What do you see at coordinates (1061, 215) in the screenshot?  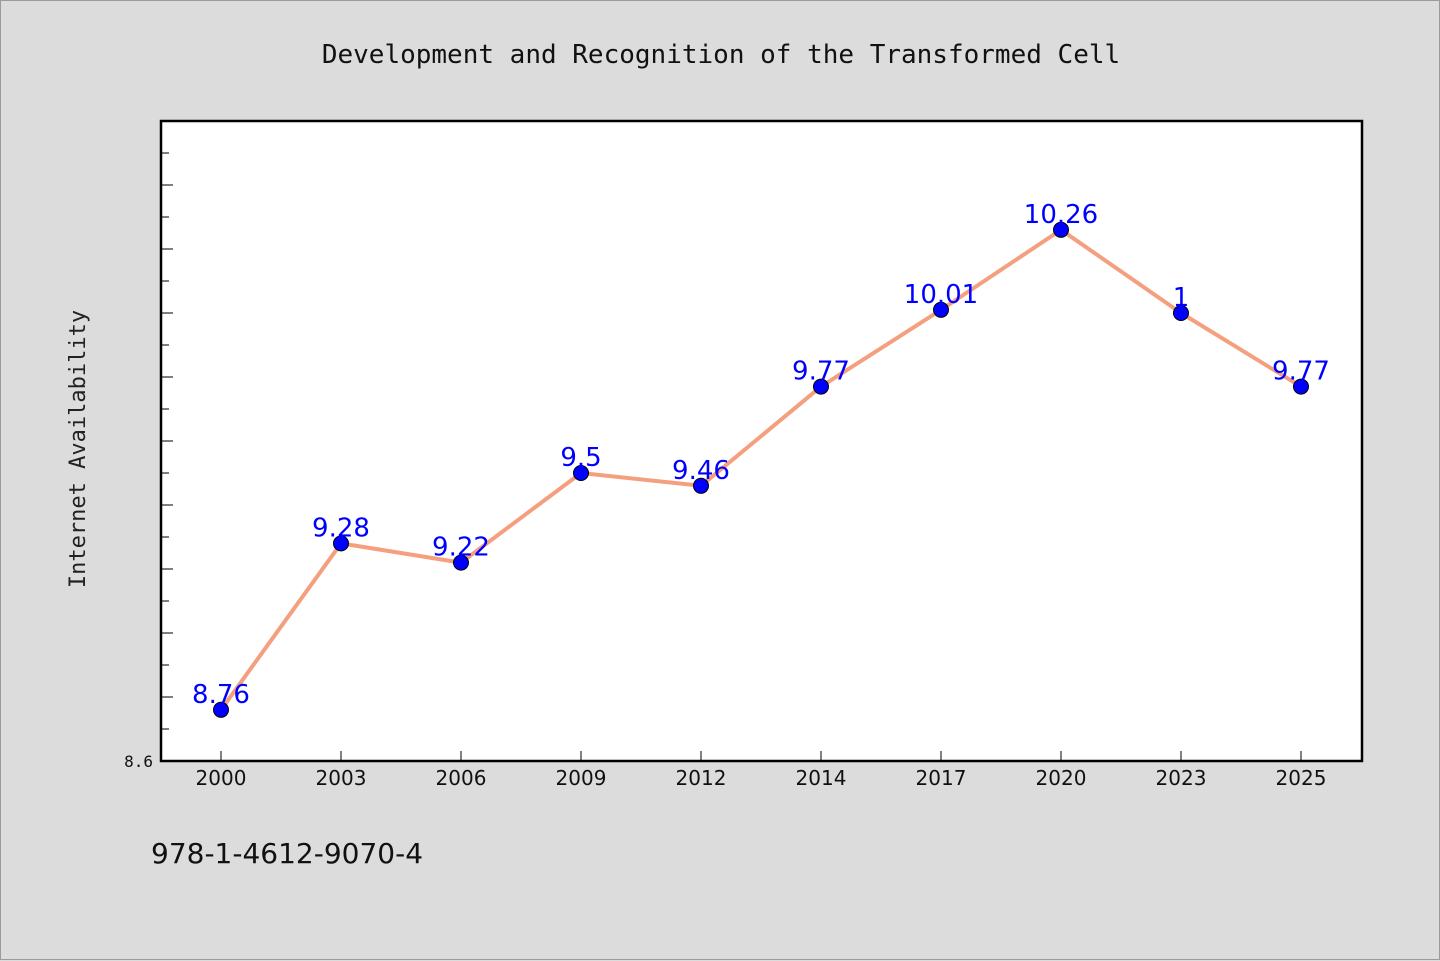 I see `data-label: 10.26` at bounding box center [1061, 215].